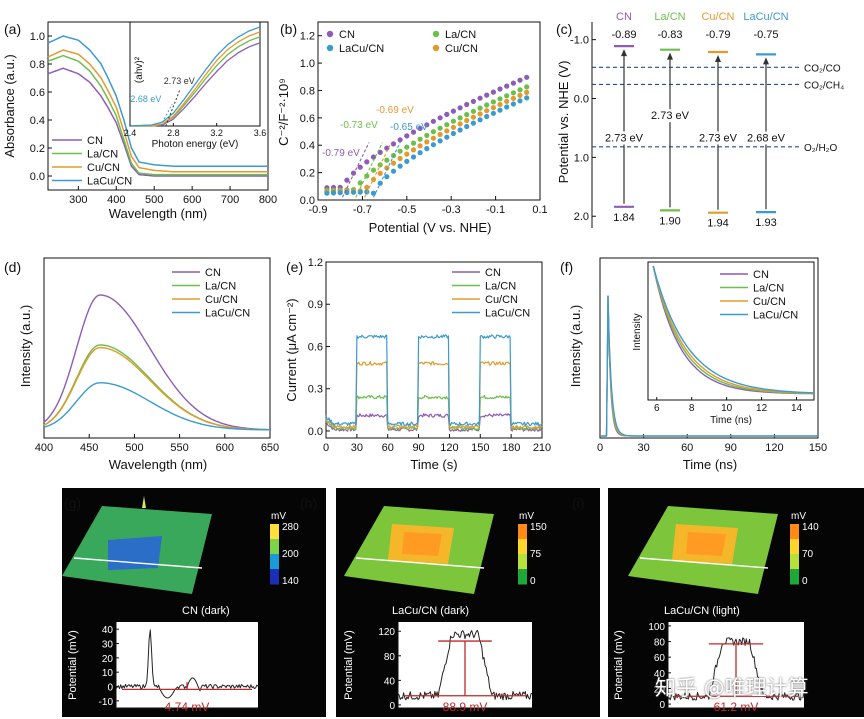  I want to click on x-tick-label: 150, so click(480, 448).